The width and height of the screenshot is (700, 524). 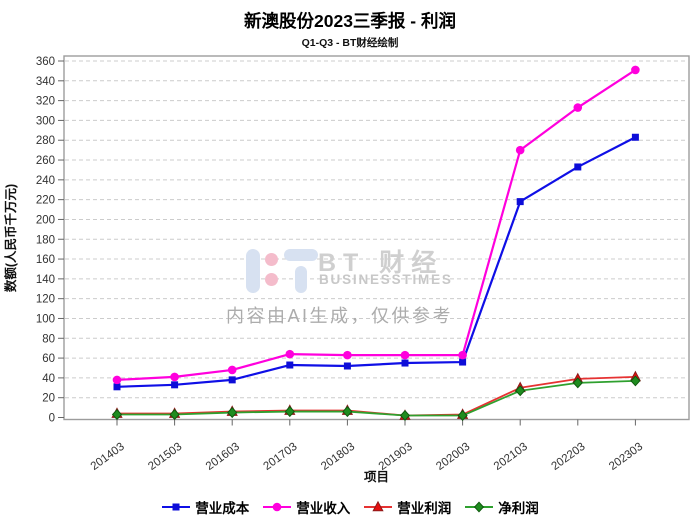 What do you see at coordinates (350, 43) in the screenshot?
I see `chart-subtitle: Q1-Q3 - BT财经绘制` at bounding box center [350, 43].